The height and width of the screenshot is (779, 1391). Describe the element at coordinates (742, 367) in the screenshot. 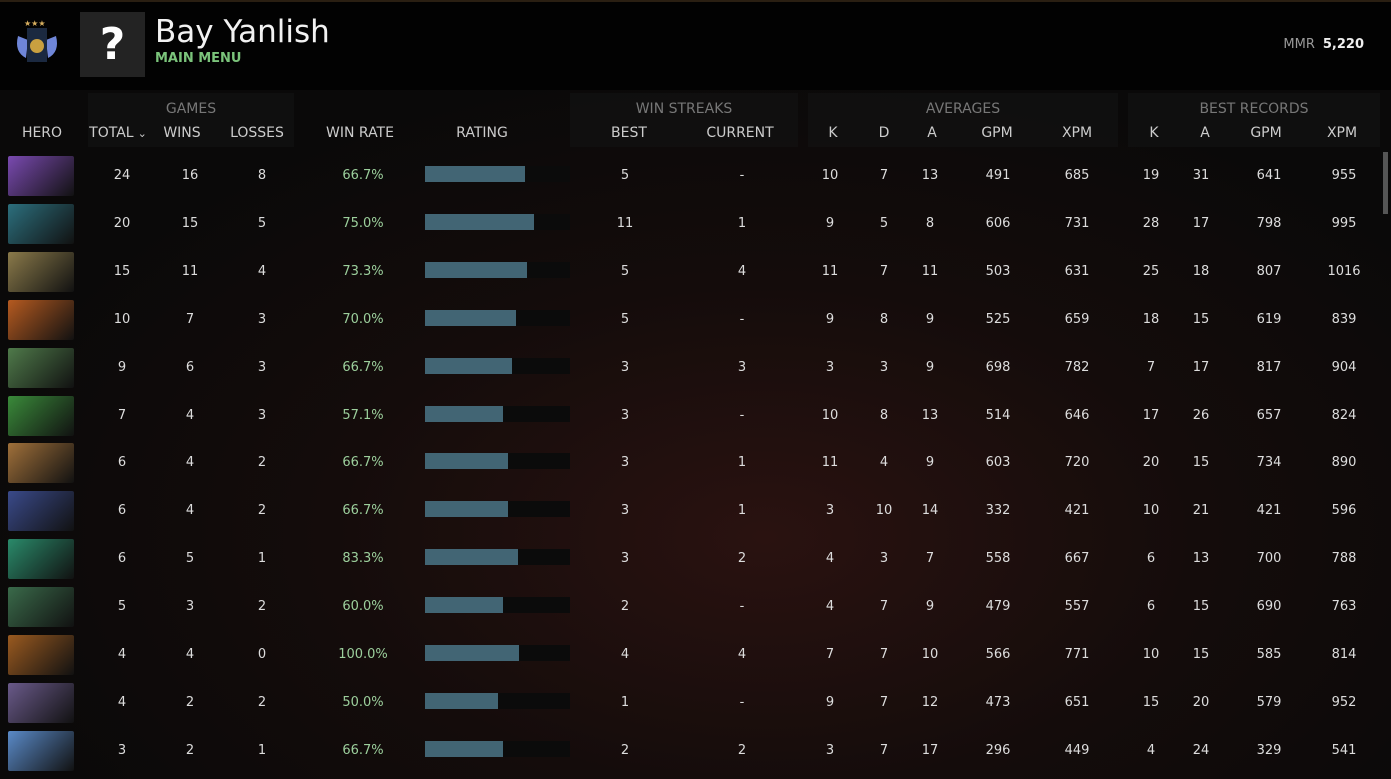

I see `cell-cur: 3` at that location.